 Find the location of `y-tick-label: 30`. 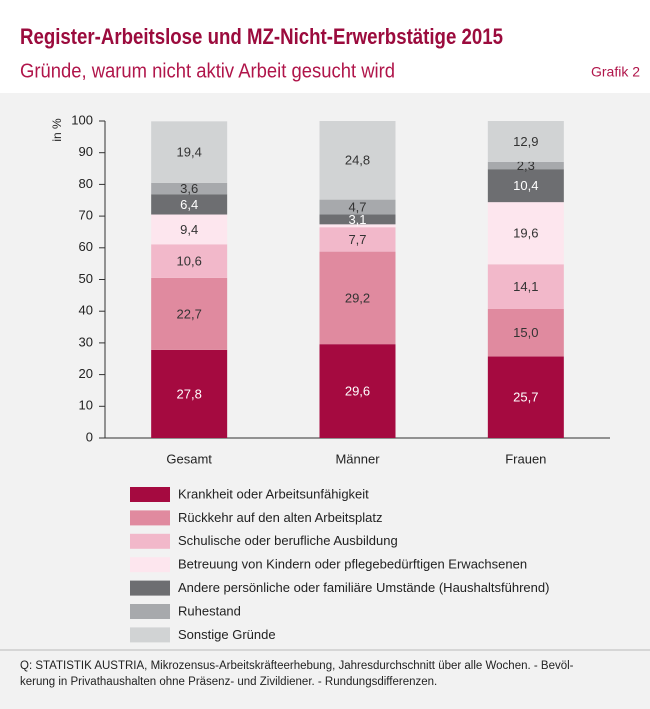

y-tick-label: 30 is located at coordinates (86, 341).